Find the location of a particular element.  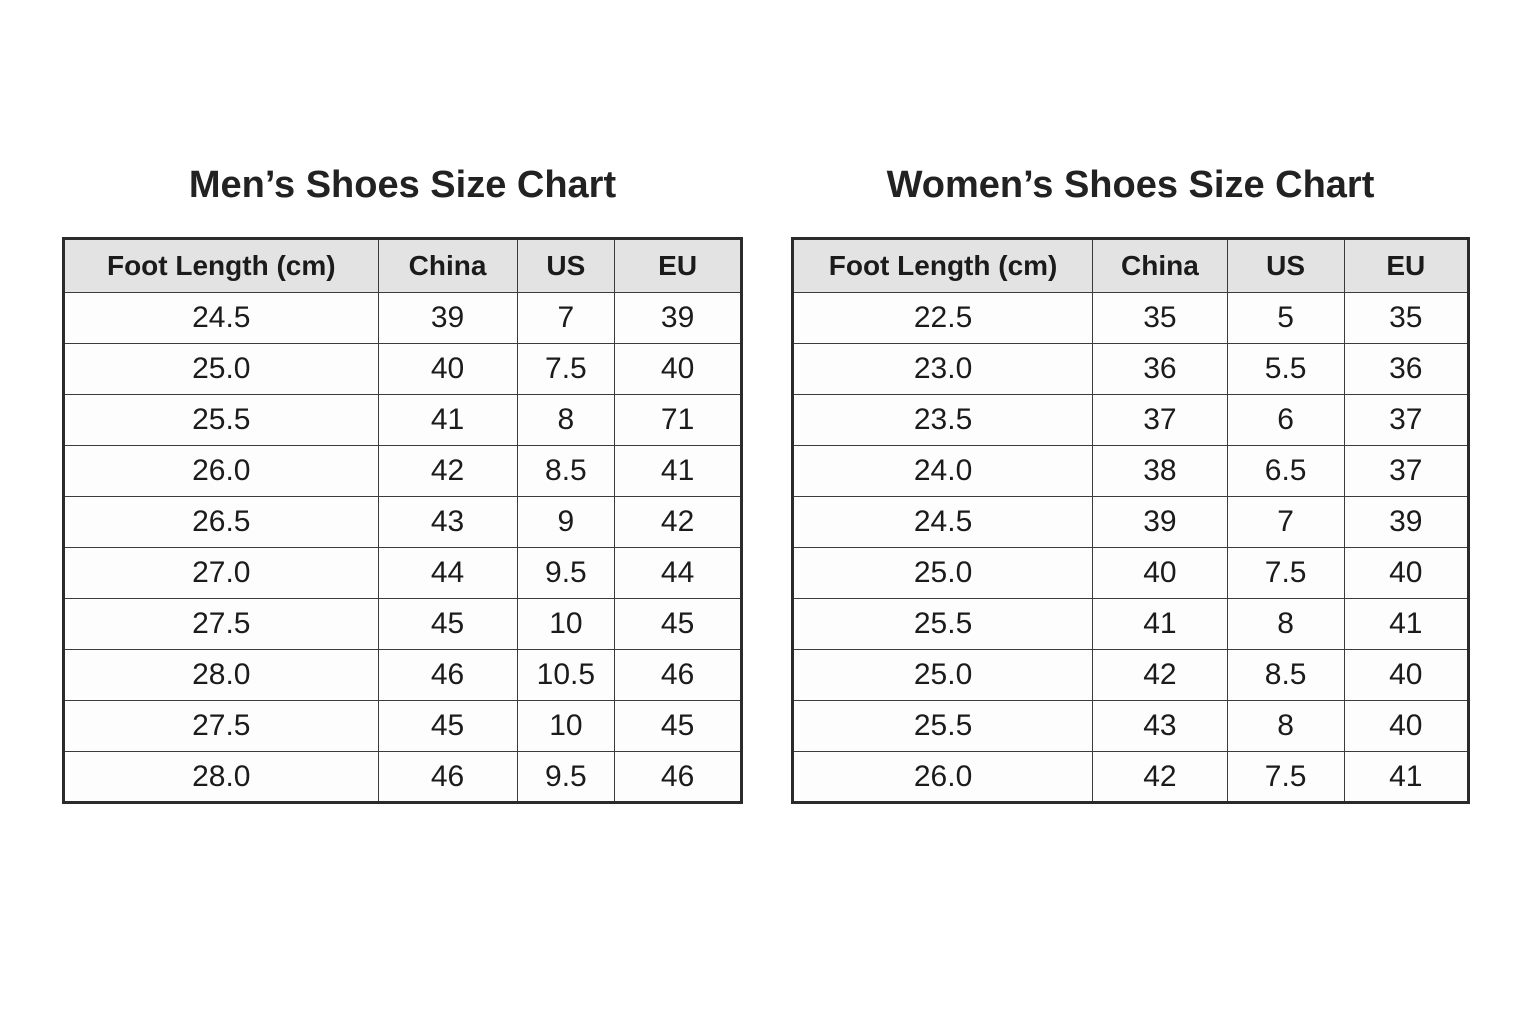

table-row: 27.0 44 9.5 44 is located at coordinates (402, 573).